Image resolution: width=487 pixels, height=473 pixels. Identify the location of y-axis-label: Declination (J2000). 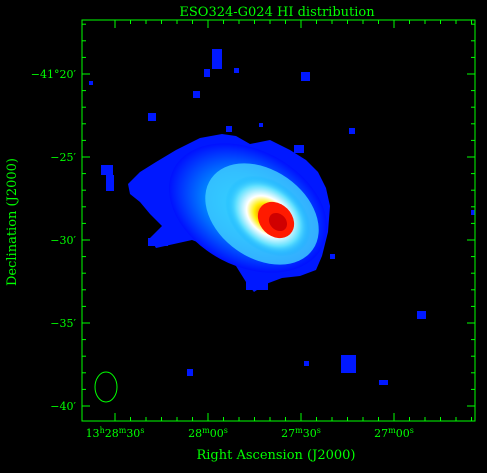
(12, 222).